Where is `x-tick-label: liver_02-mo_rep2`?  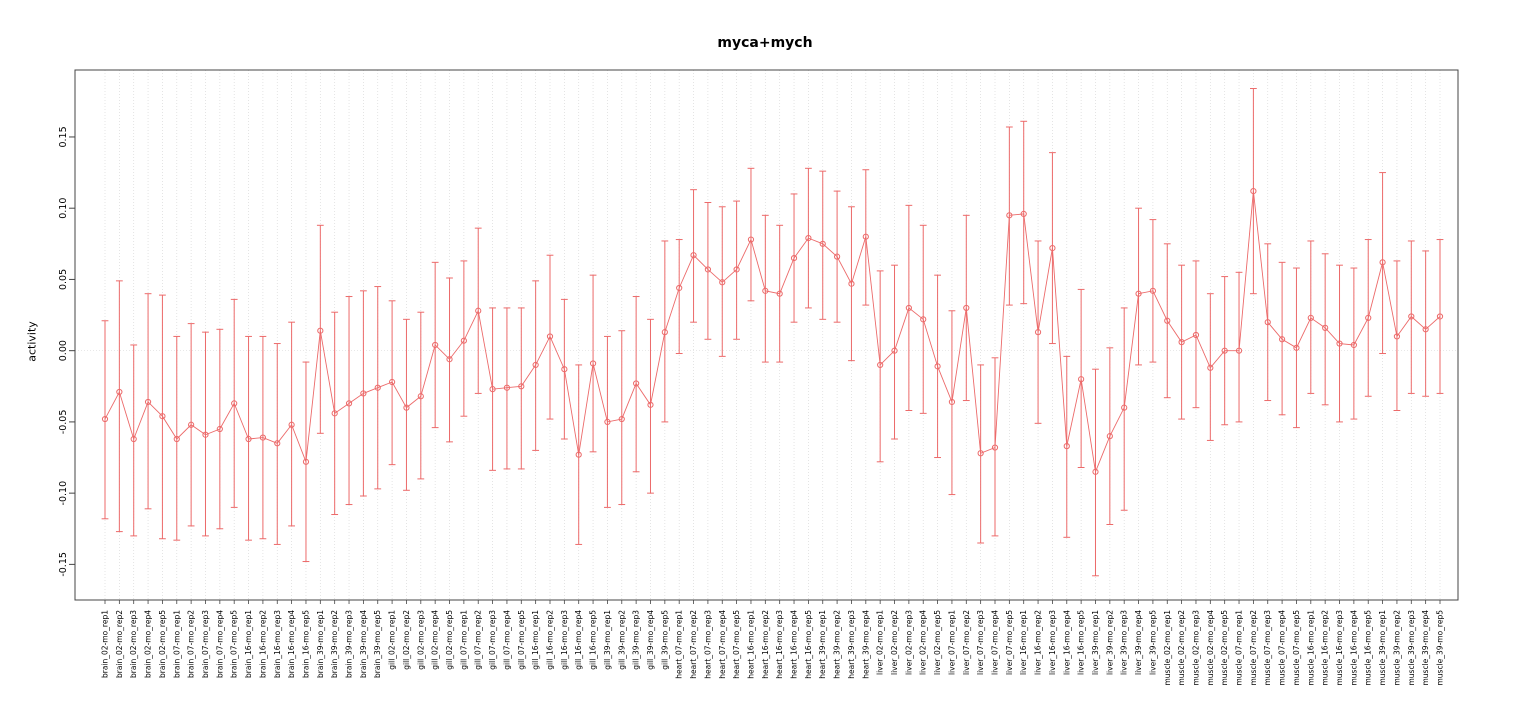
x-tick-label: liver_02-mo_rep2 is located at coordinates (894, 642).